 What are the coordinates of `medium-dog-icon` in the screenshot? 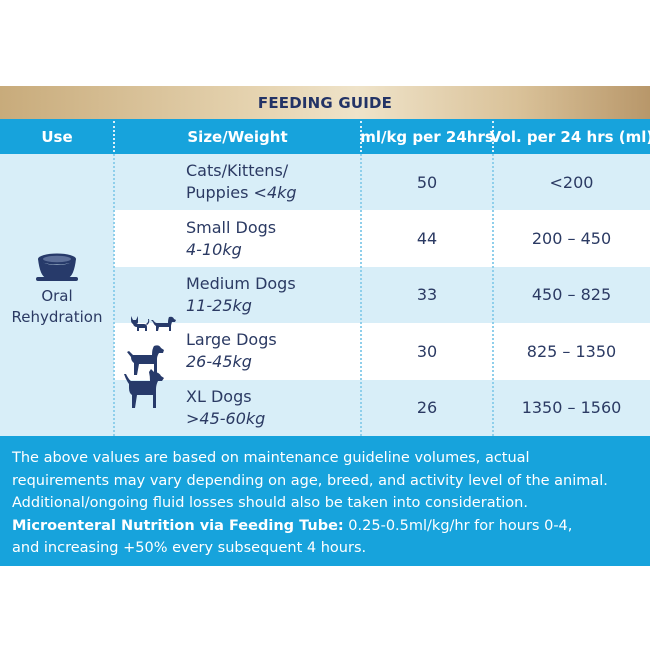 It's located at (145, 360).